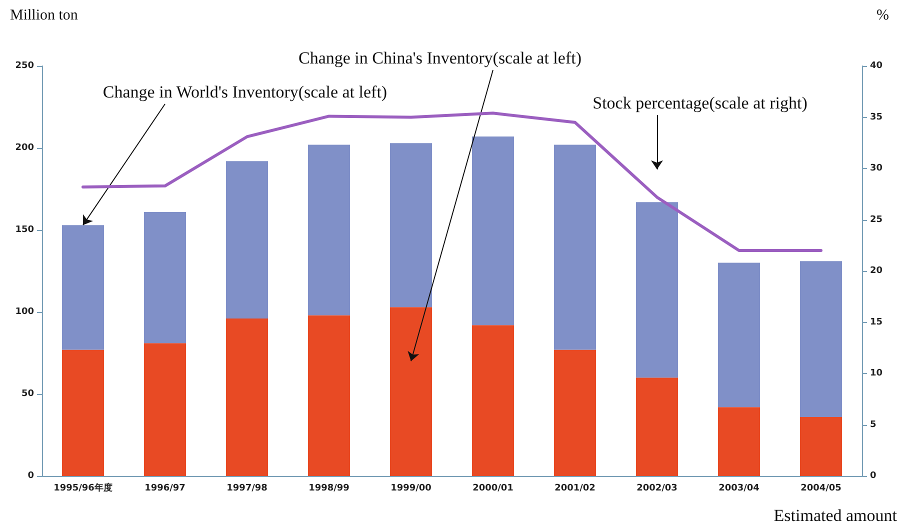 This screenshot has height=526, width=901. I want to click on y2-tick-label: 0, so click(873, 476).